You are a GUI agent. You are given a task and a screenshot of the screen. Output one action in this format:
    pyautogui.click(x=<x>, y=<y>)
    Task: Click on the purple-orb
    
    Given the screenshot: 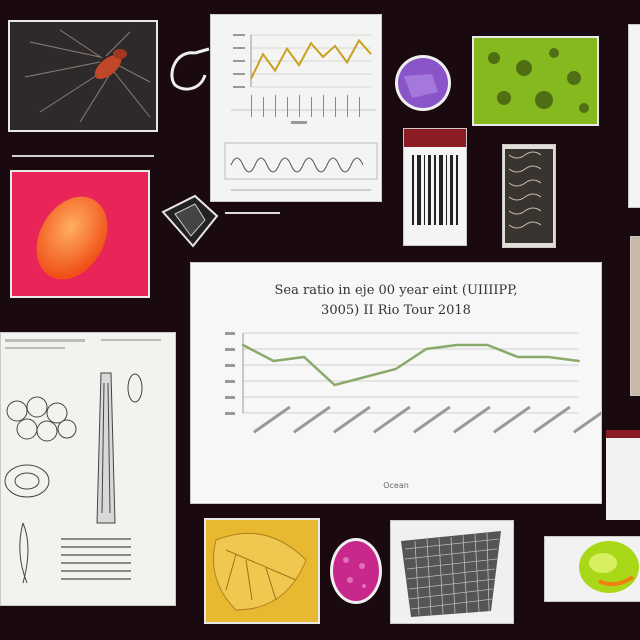 What is the action you would take?
    pyautogui.click(x=423, y=83)
    